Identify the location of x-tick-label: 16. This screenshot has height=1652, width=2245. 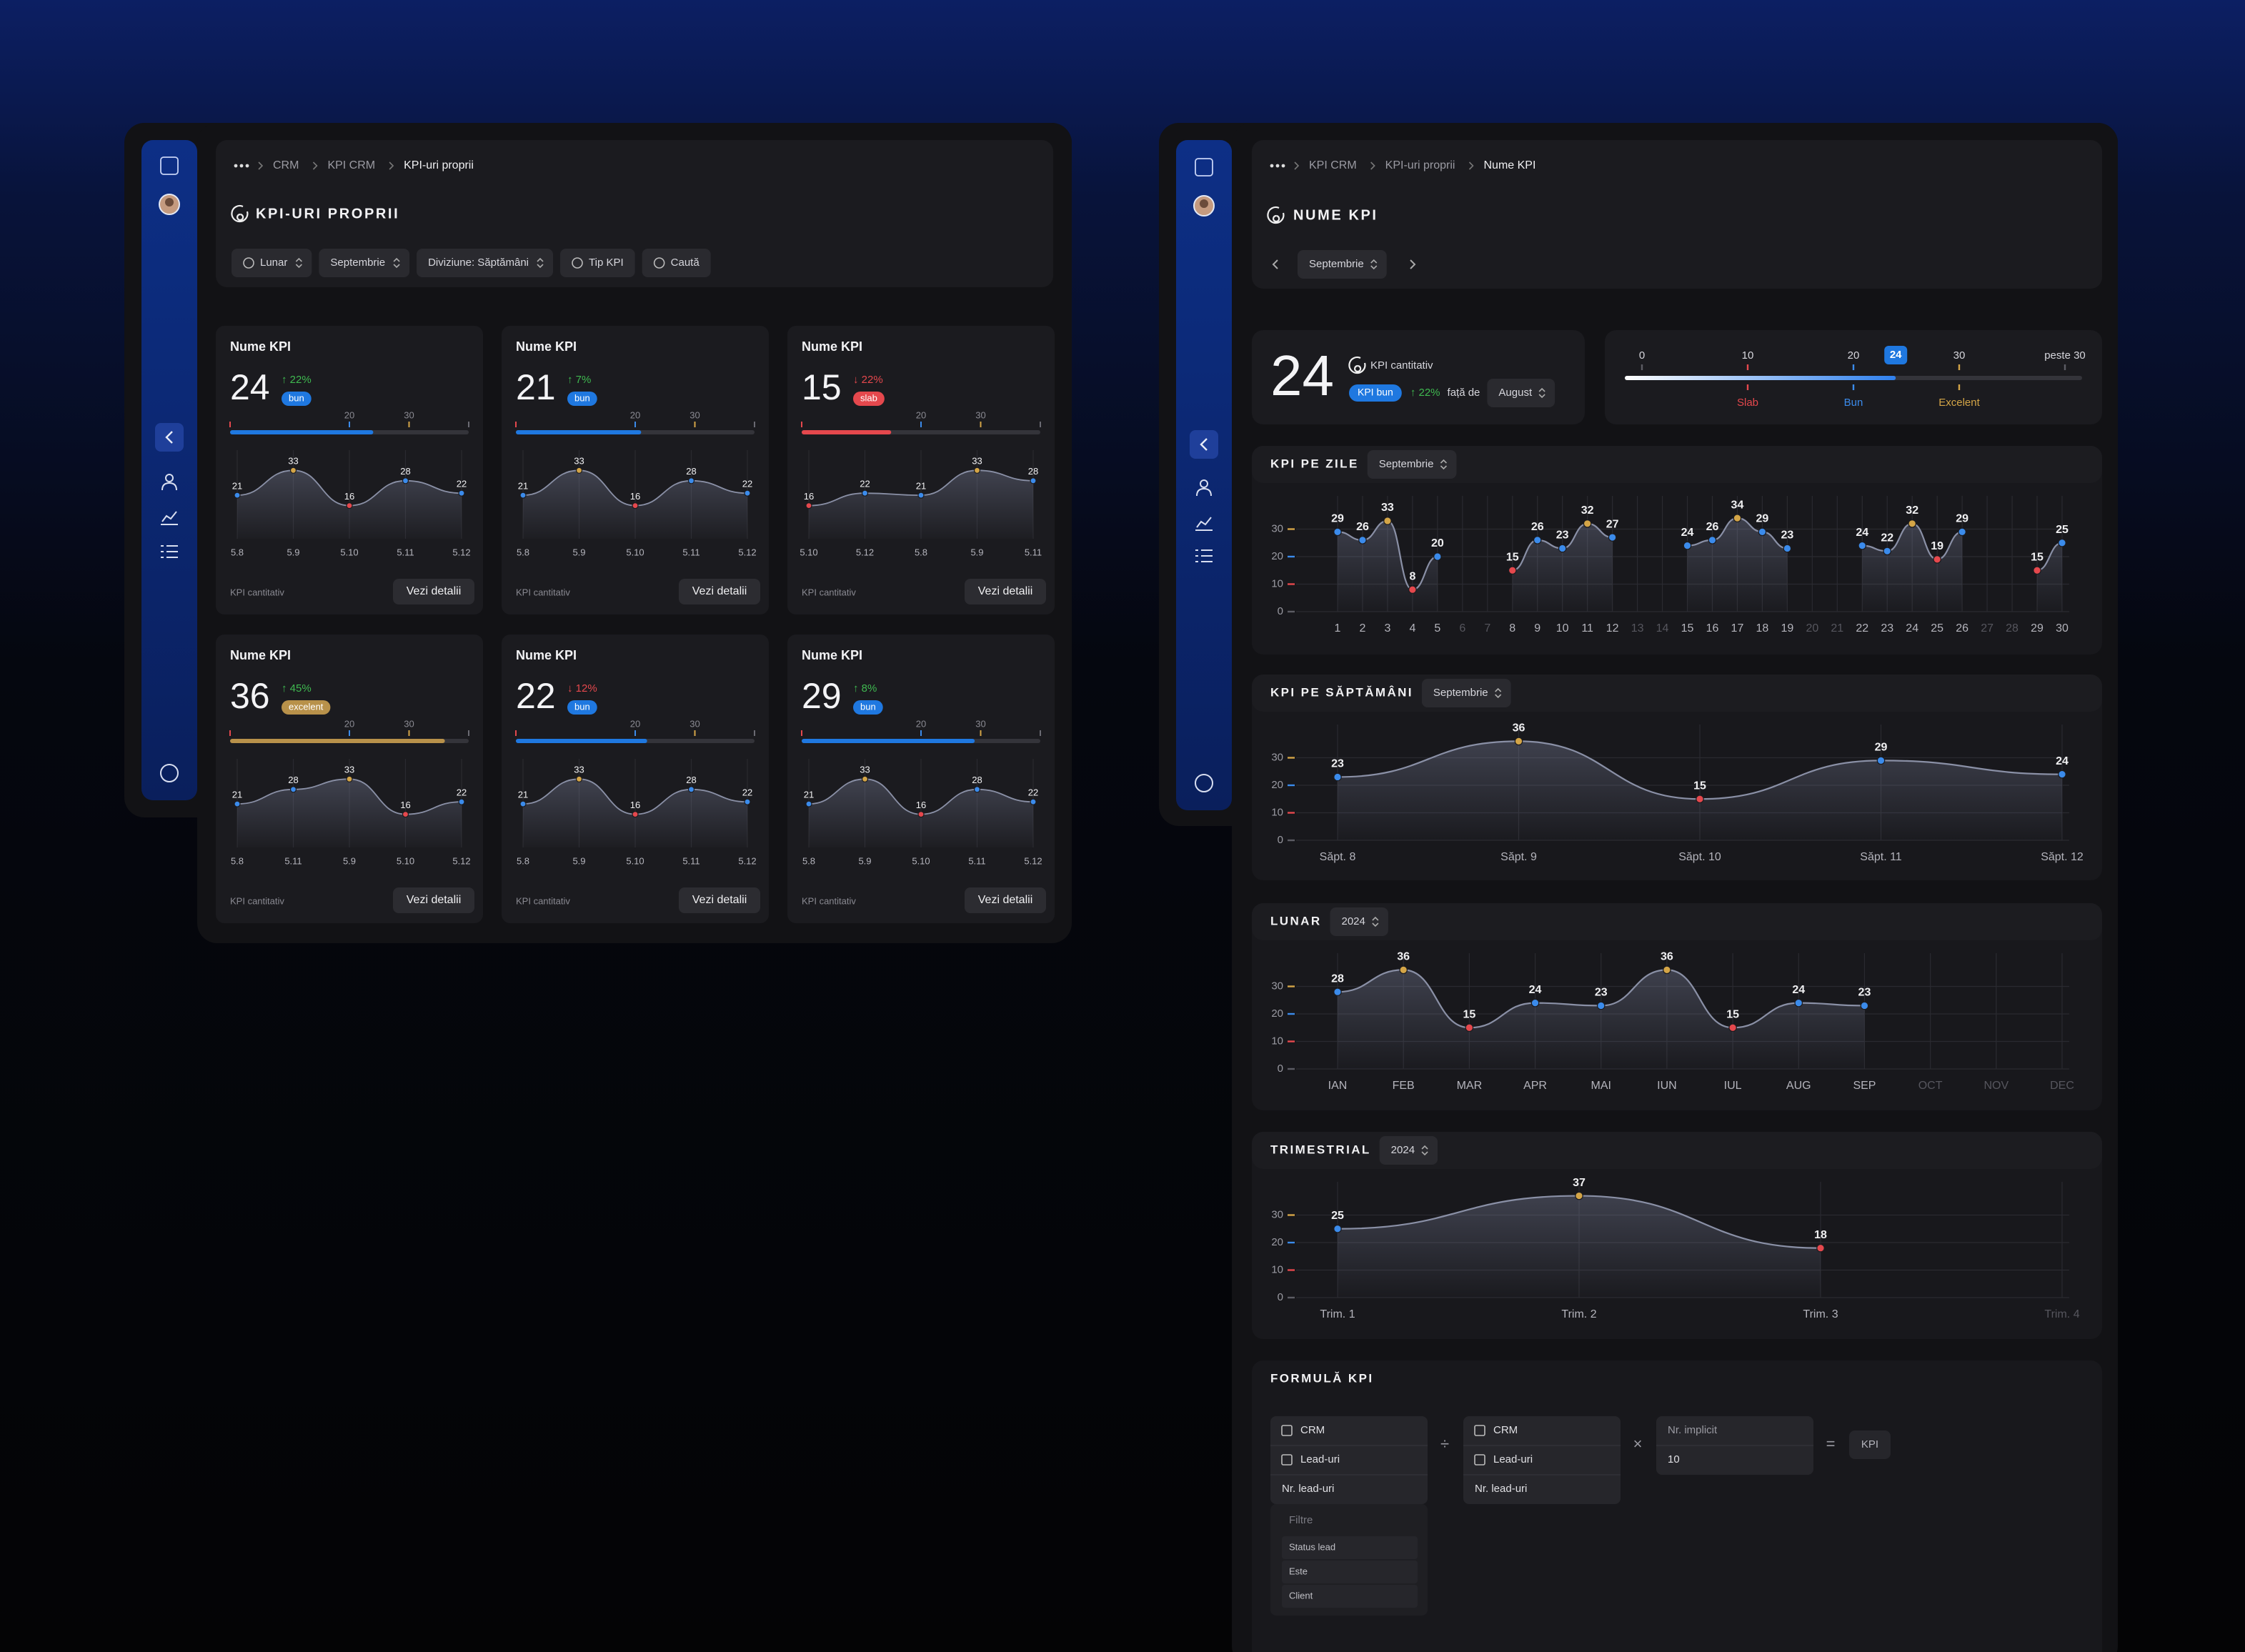
(1713, 628).